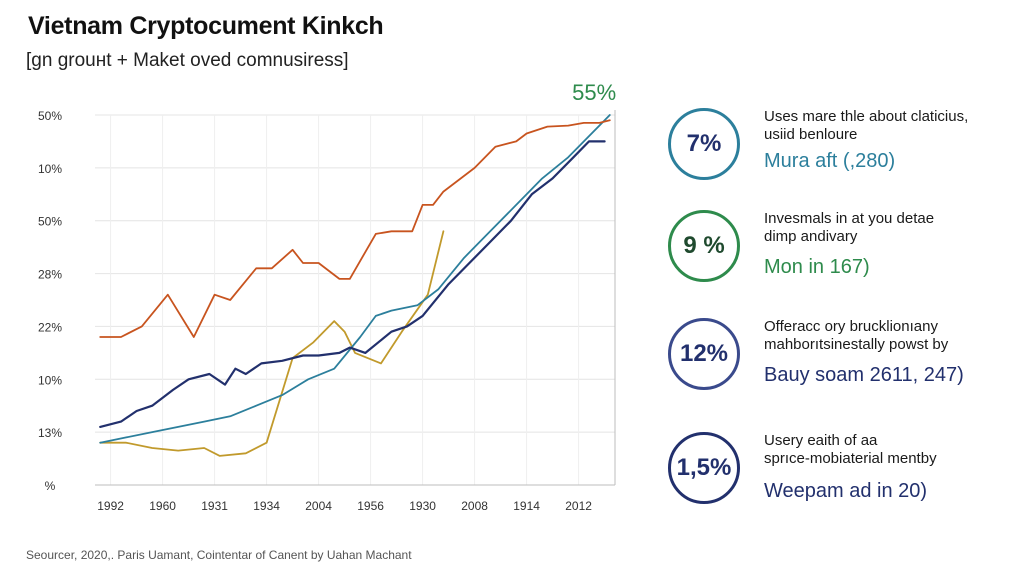 The height and width of the screenshot is (576, 1024). Describe the element at coordinates (884, 228) in the screenshot. I see `stat-description: Invesmals in at you detae dimp andivary` at that location.